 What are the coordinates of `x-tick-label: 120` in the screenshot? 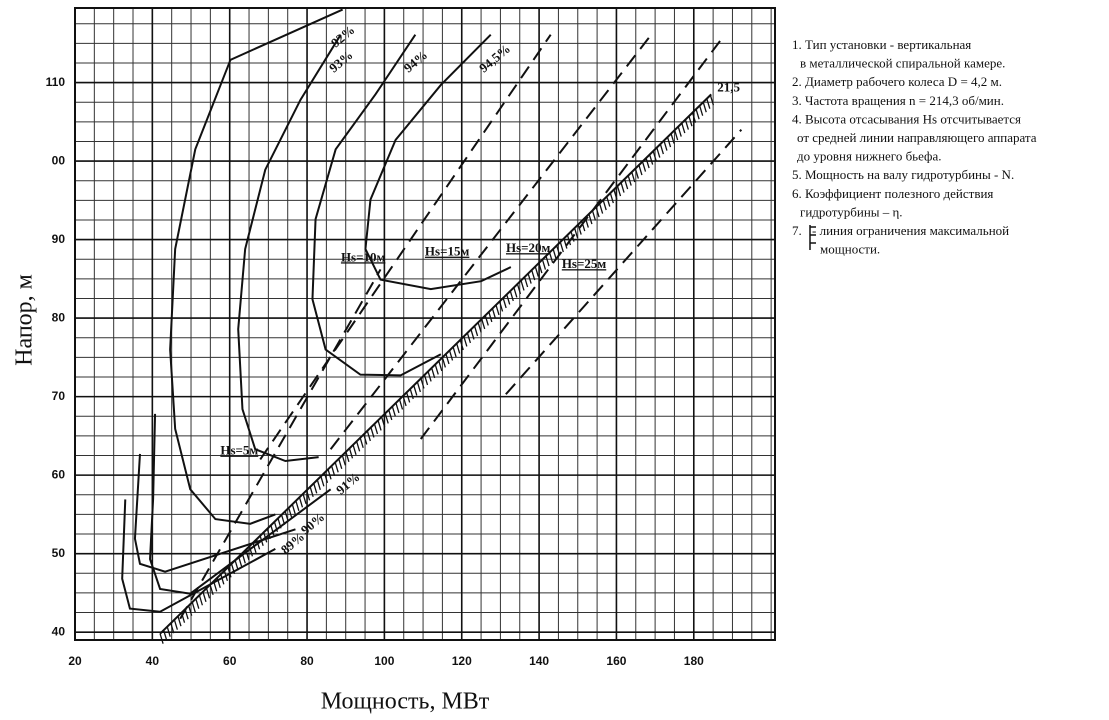 It's located at (462, 661).